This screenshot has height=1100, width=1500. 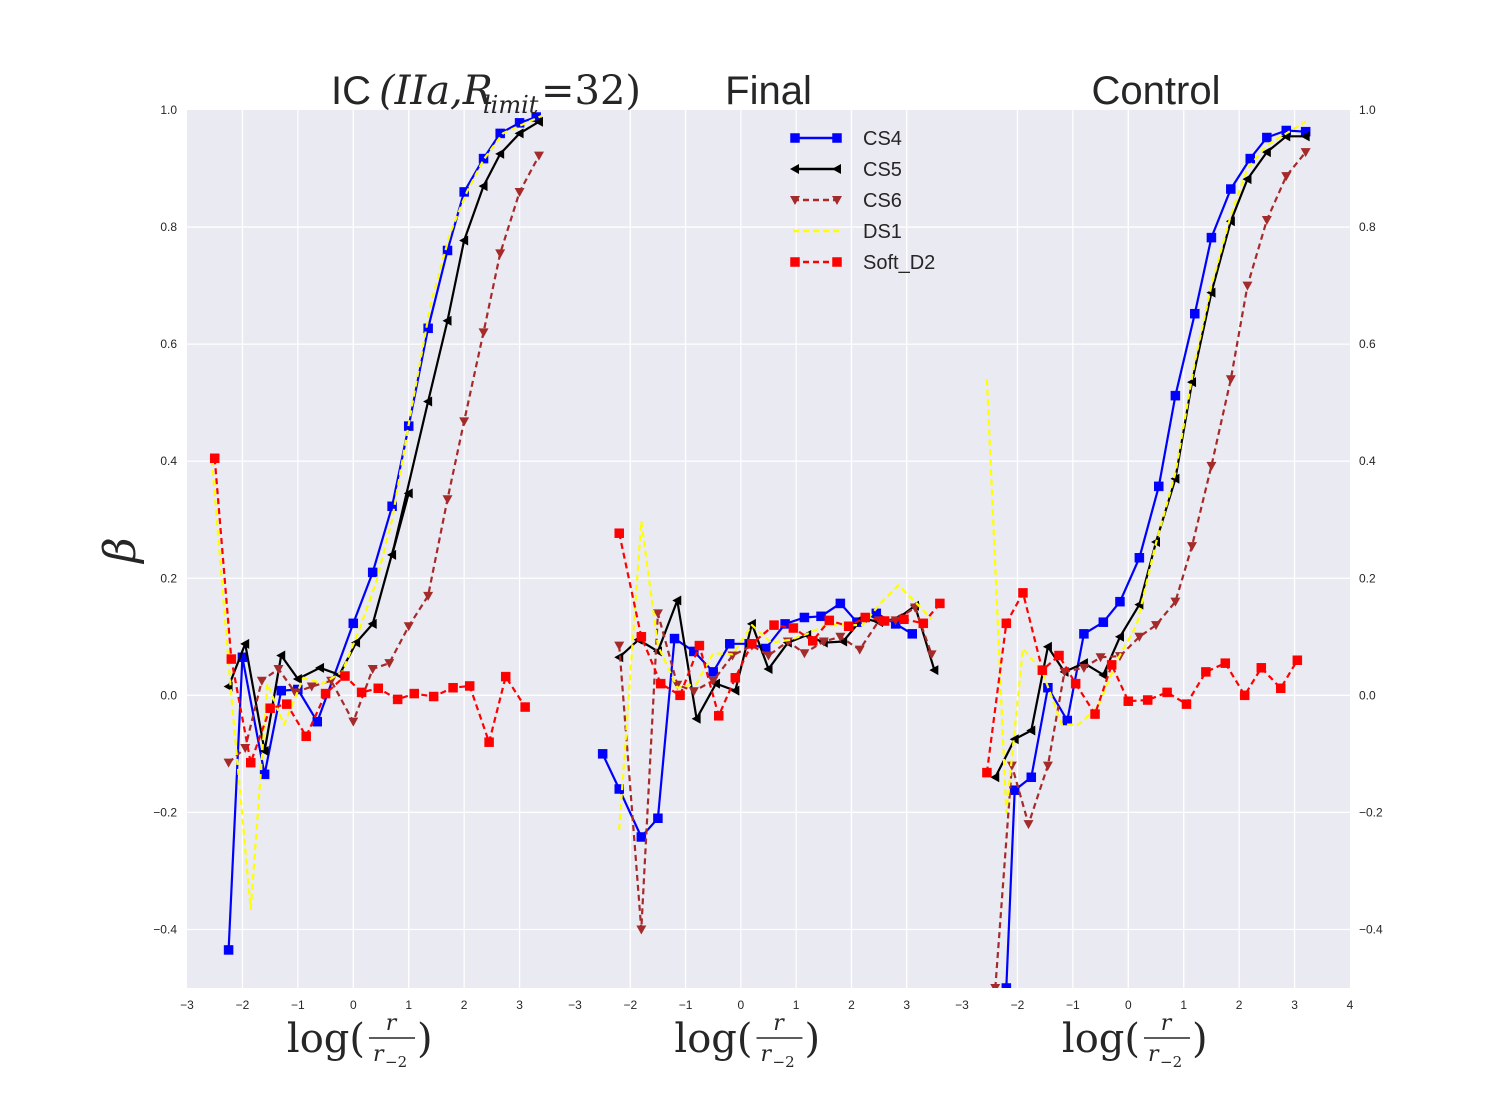 What do you see at coordinates (813, 1039) in the screenshot?
I see `x-axis-label-close: )` at bounding box center [813, 1039].